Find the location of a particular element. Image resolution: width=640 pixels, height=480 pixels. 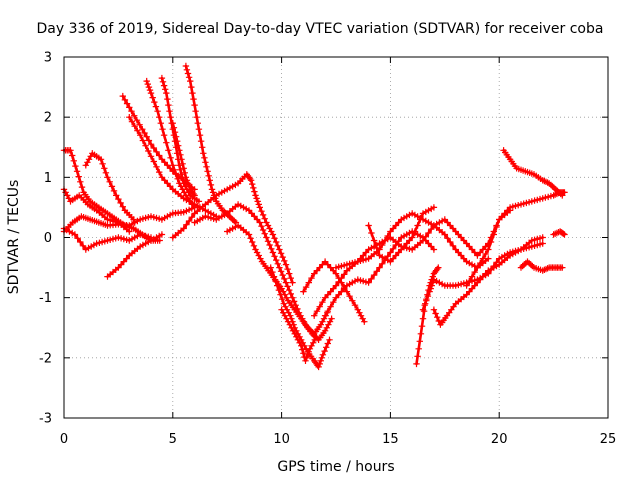

x-tick-label: 10 is located at coordinates (281, 439).